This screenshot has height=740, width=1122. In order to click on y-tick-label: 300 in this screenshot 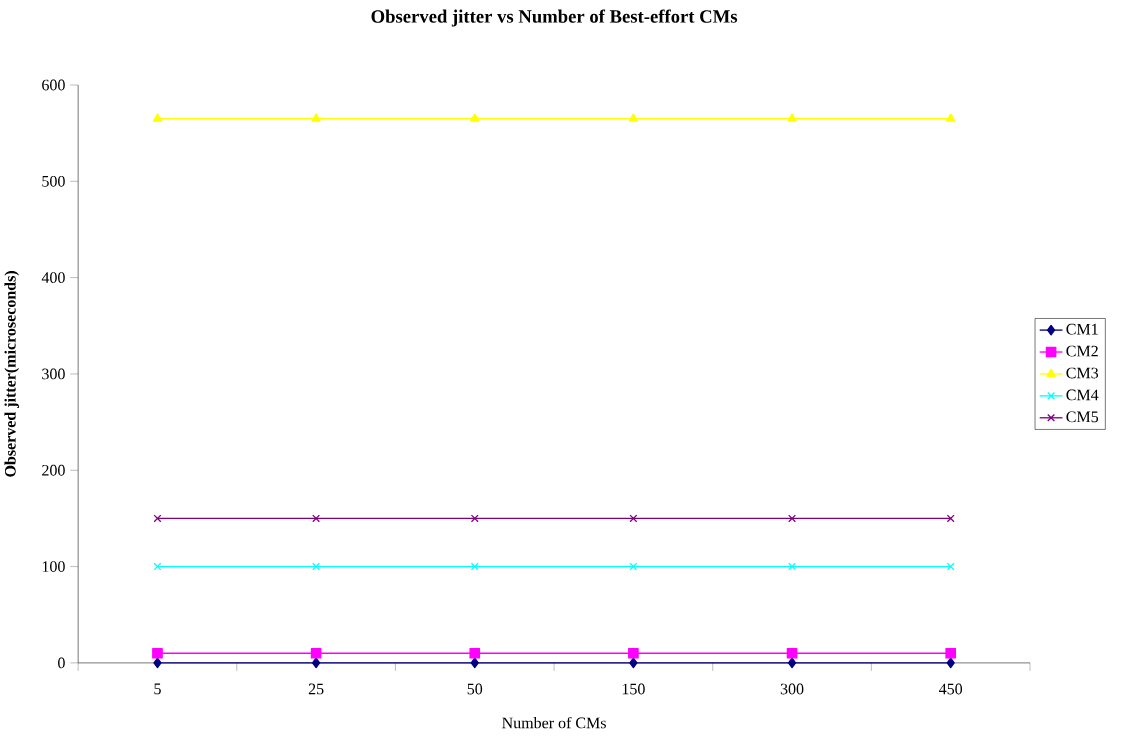, I will do `click(53, 374)`.